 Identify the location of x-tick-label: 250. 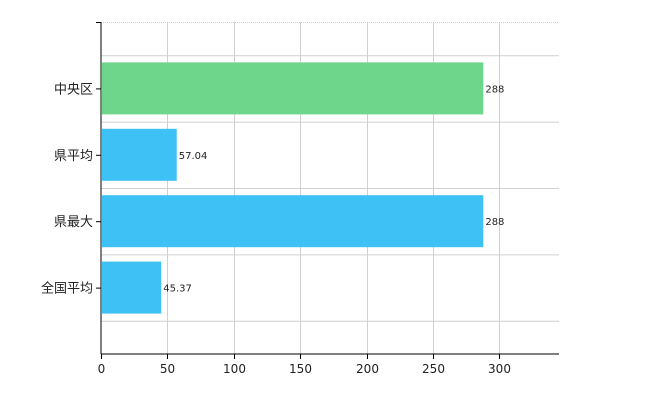
(433, 369).